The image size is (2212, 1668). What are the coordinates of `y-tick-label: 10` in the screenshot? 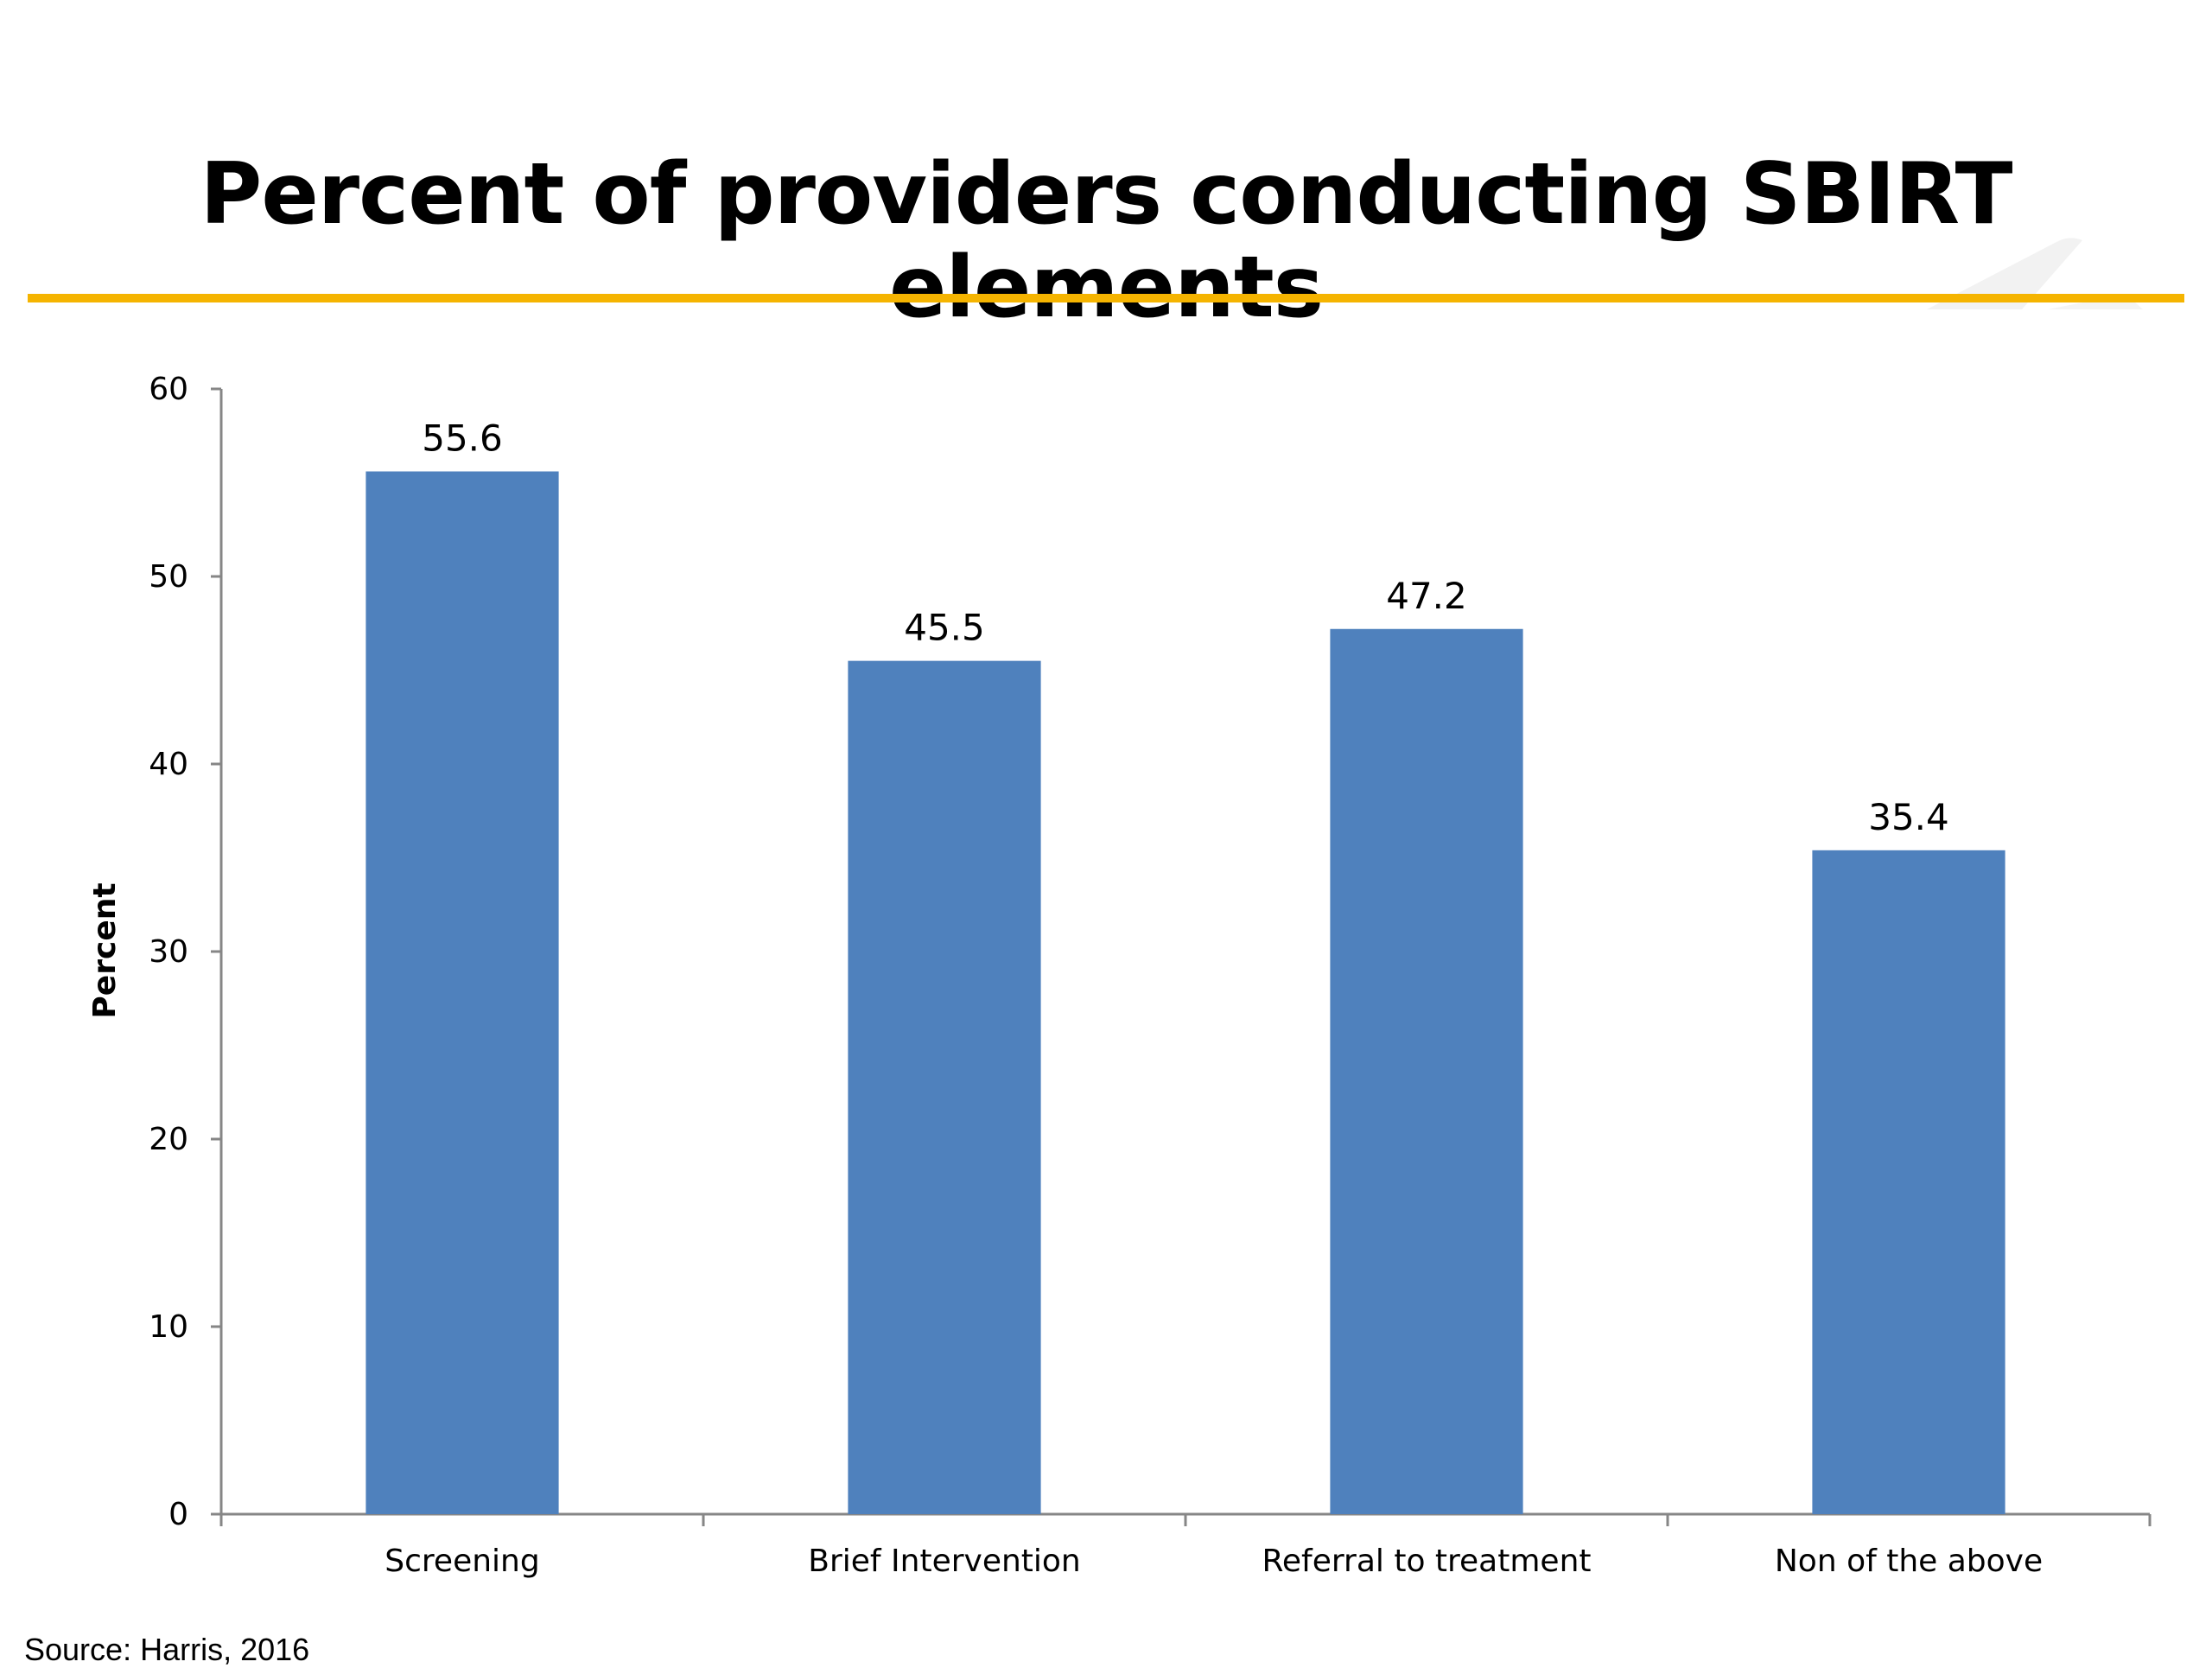 It's located at (168, 1327).